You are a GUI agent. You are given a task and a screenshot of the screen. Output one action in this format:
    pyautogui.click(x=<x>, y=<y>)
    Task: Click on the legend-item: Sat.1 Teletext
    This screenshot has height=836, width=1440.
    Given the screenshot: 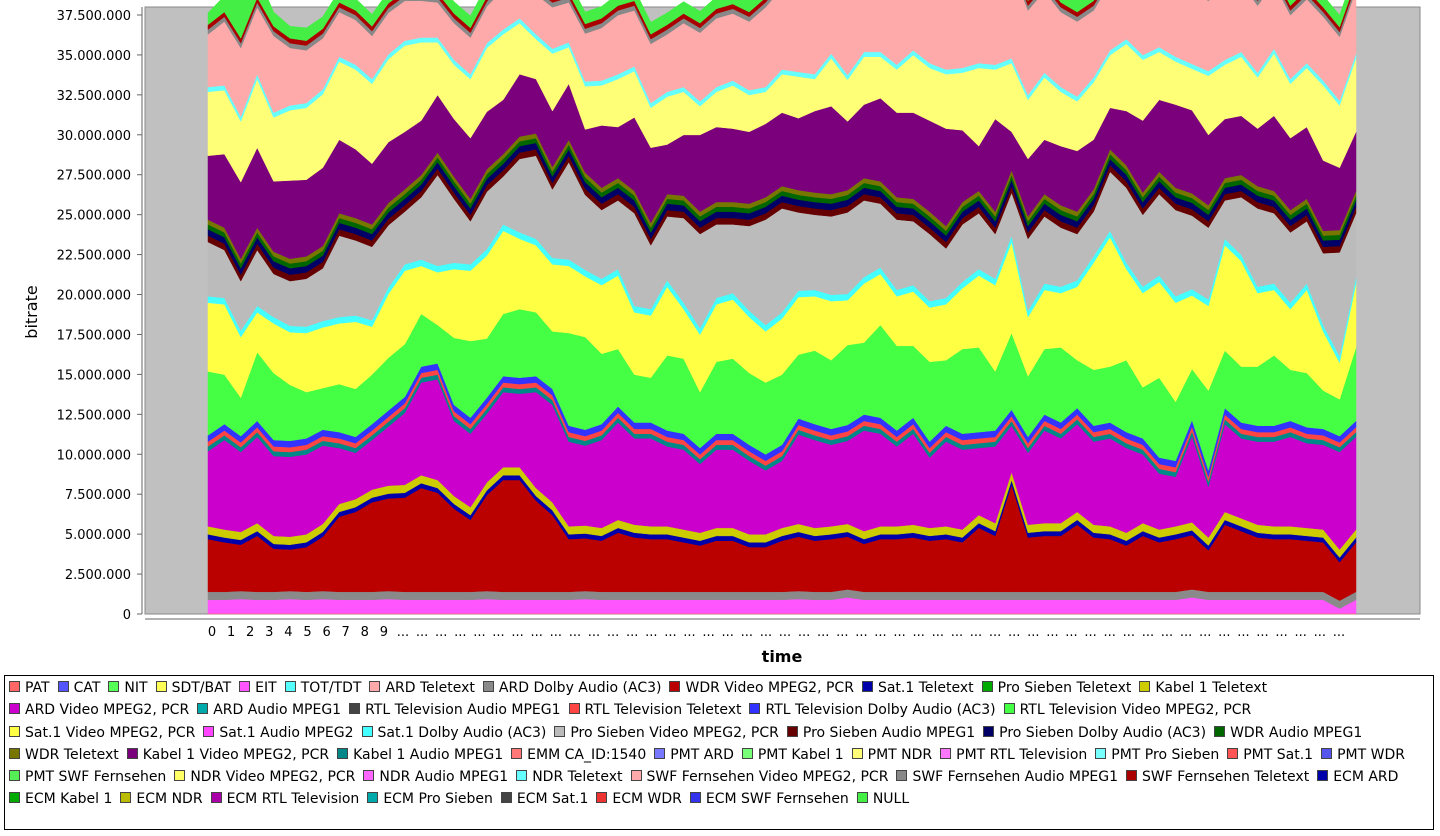 What is the action you would take?
    pyautogui.click(x=917, y=688)
    